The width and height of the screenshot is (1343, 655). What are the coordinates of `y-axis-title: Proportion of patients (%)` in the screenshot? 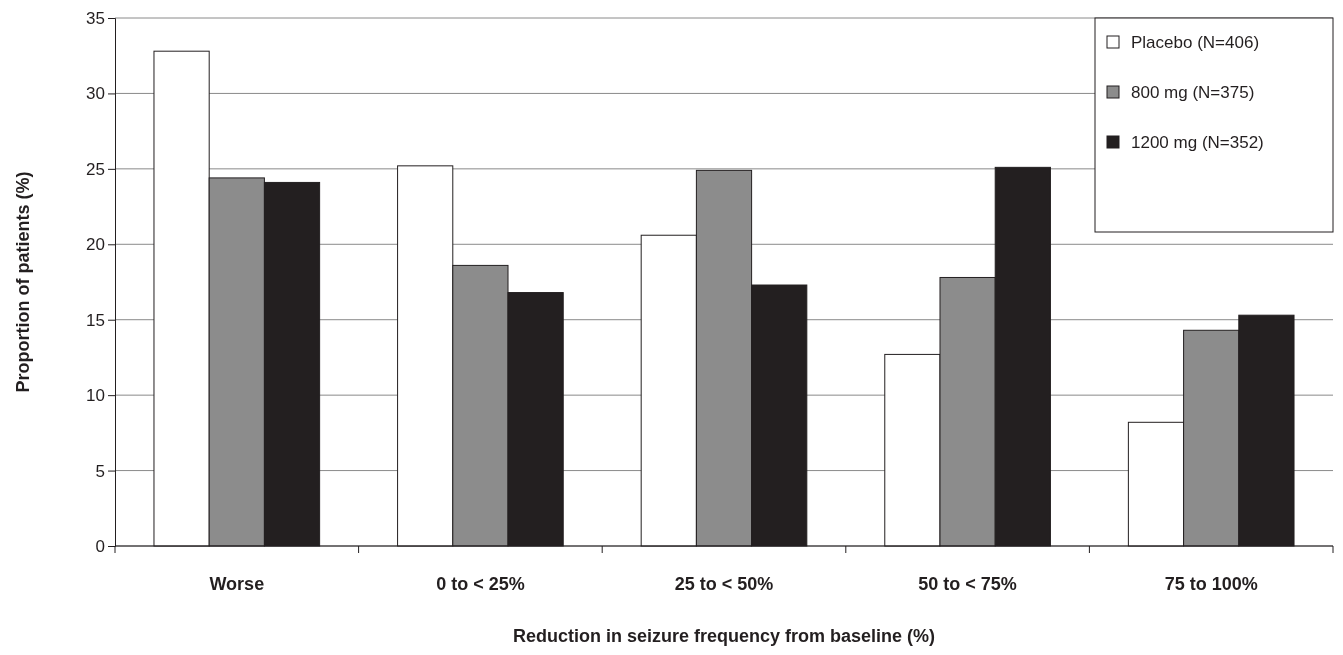 It's located at (23, 282).